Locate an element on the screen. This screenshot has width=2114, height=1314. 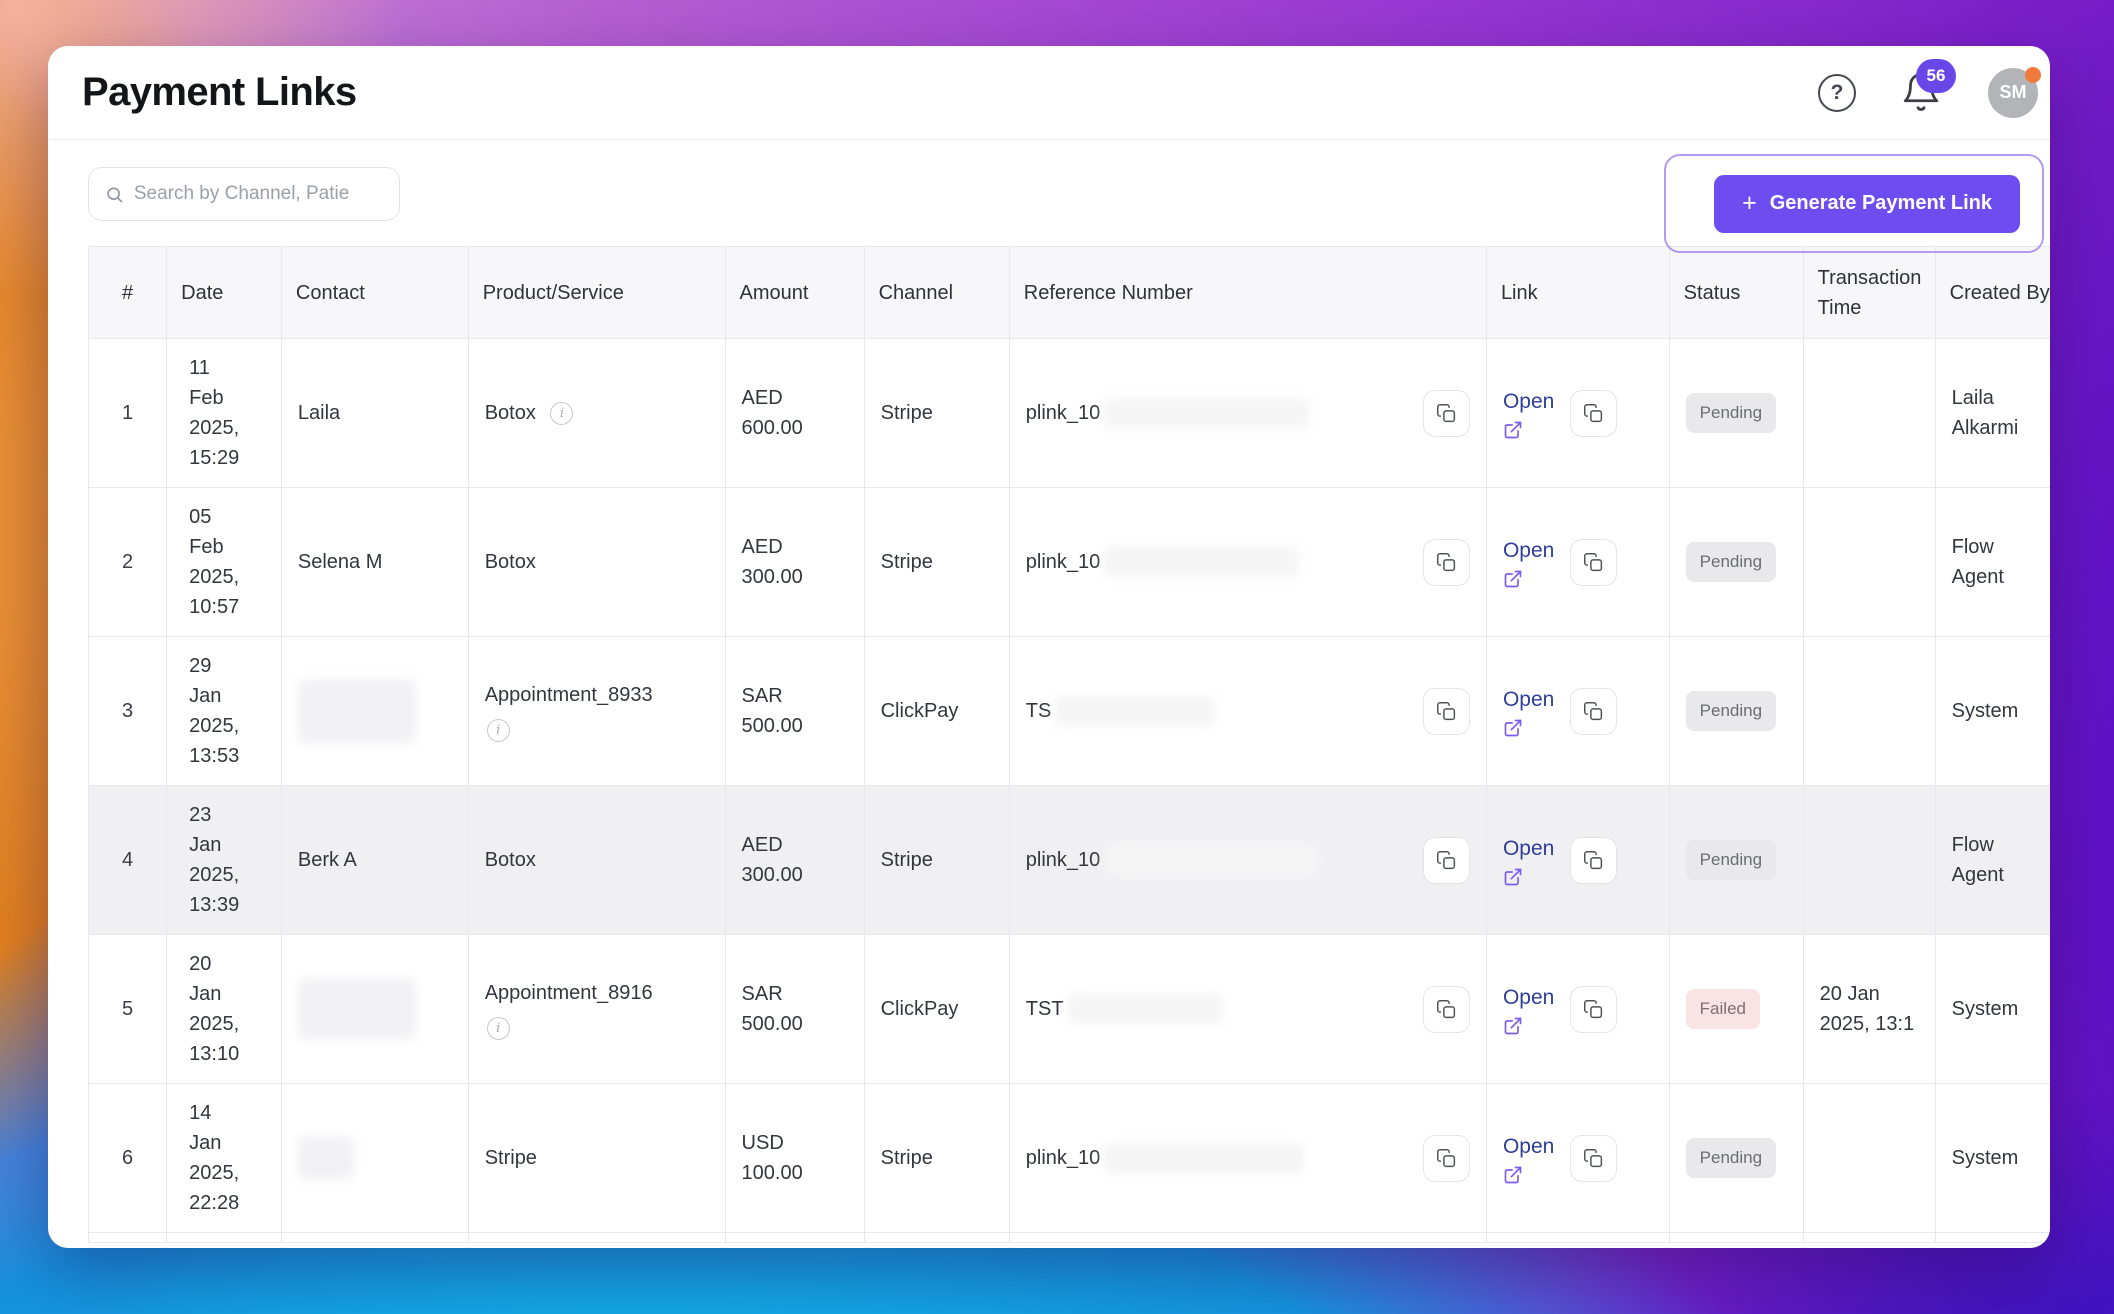
generate-button-label: Generate Payment Link is located at coordinates (1880, 203).